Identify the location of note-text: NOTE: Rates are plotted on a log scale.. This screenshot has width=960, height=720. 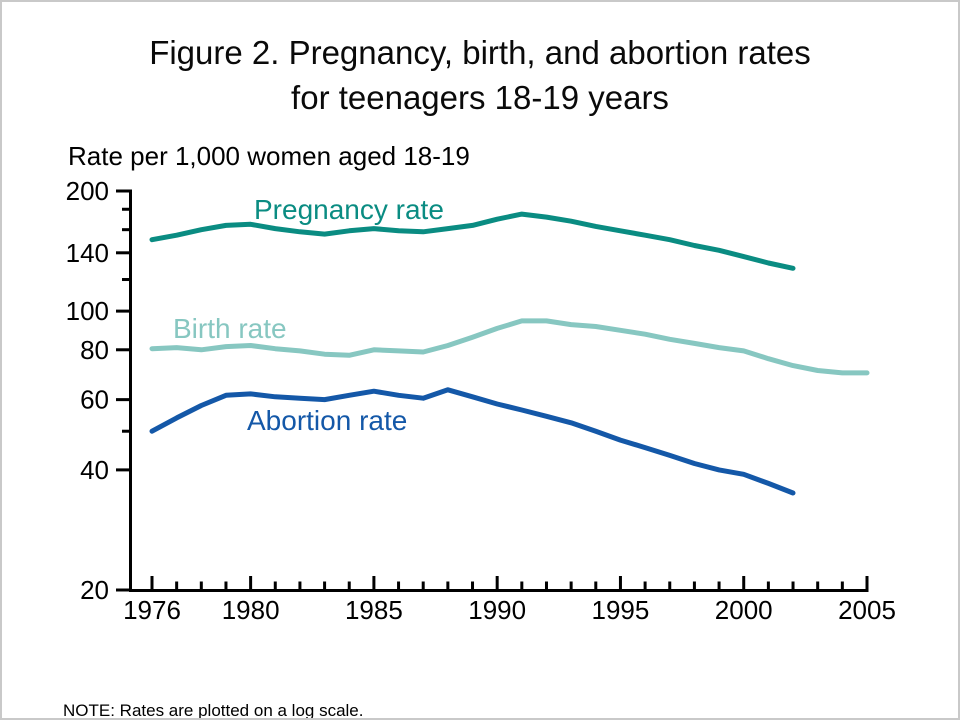
(213, 710).